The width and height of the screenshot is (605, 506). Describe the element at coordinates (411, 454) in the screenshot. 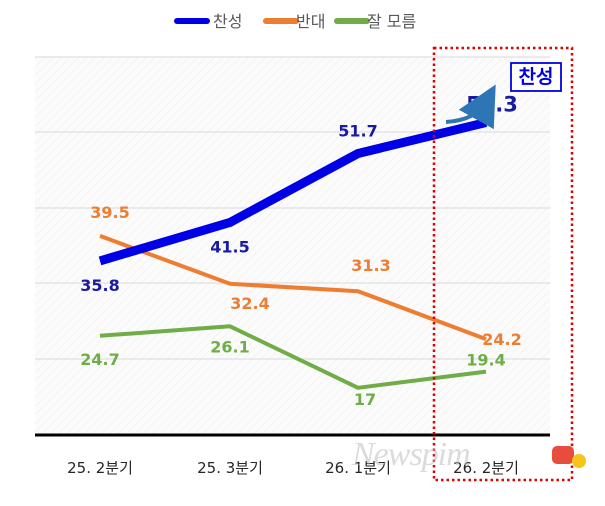

I see `watermark: Newspim` at that location.